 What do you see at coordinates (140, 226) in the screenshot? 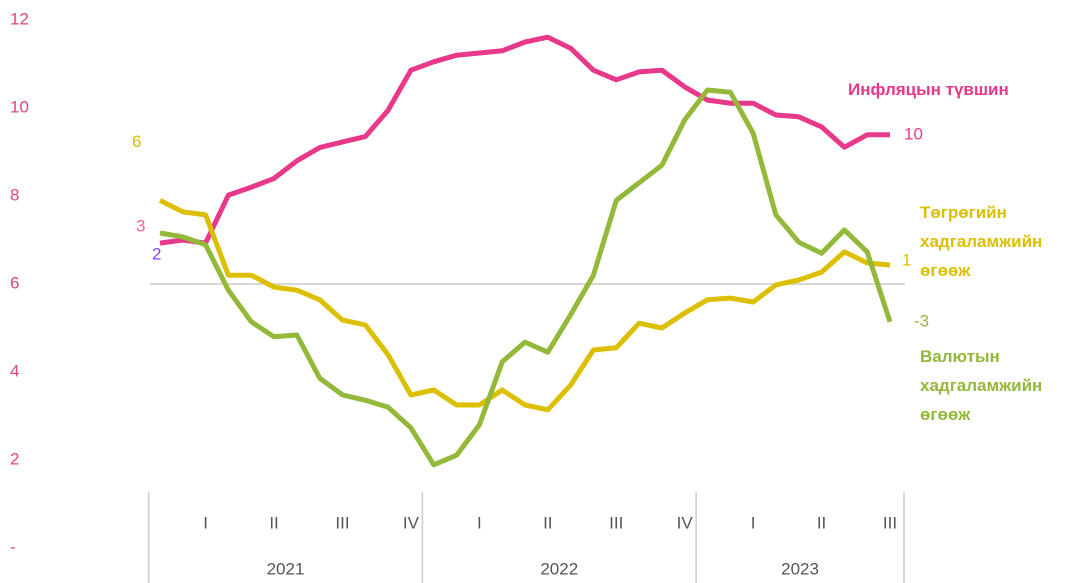
I see `start-label: 3` at bounding box center [140, 226].